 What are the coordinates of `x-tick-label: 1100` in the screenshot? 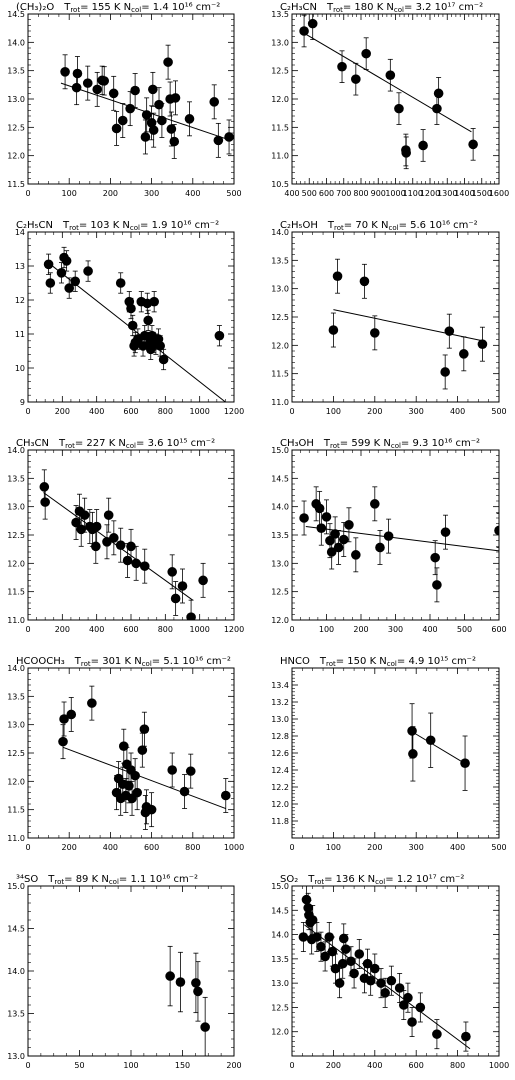 It's located at (413, 193).